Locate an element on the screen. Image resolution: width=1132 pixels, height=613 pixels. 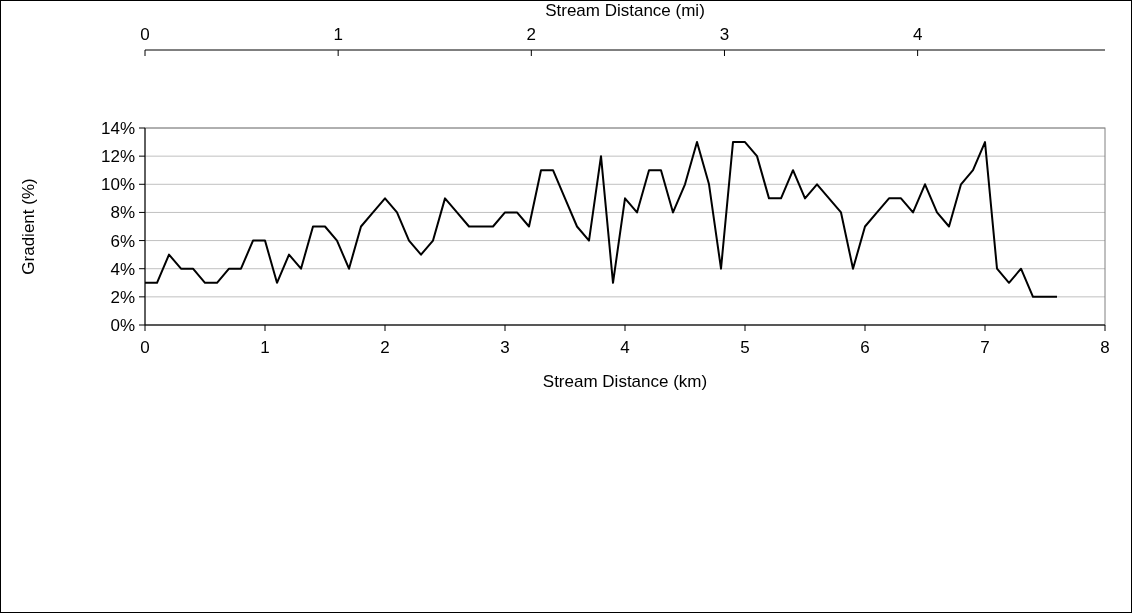
y-tick-label: 2% is located at coordinates (122, 297).